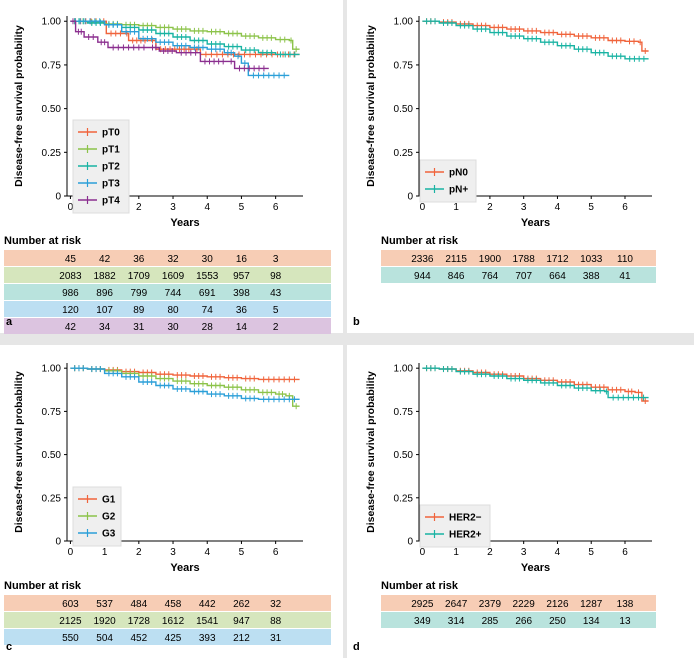 The image size is (694, 658). What do you see at coordinates (104, 604) in the screenshot?
I see `risk-value-c-g1: 537` at bounding box center [104, 604].